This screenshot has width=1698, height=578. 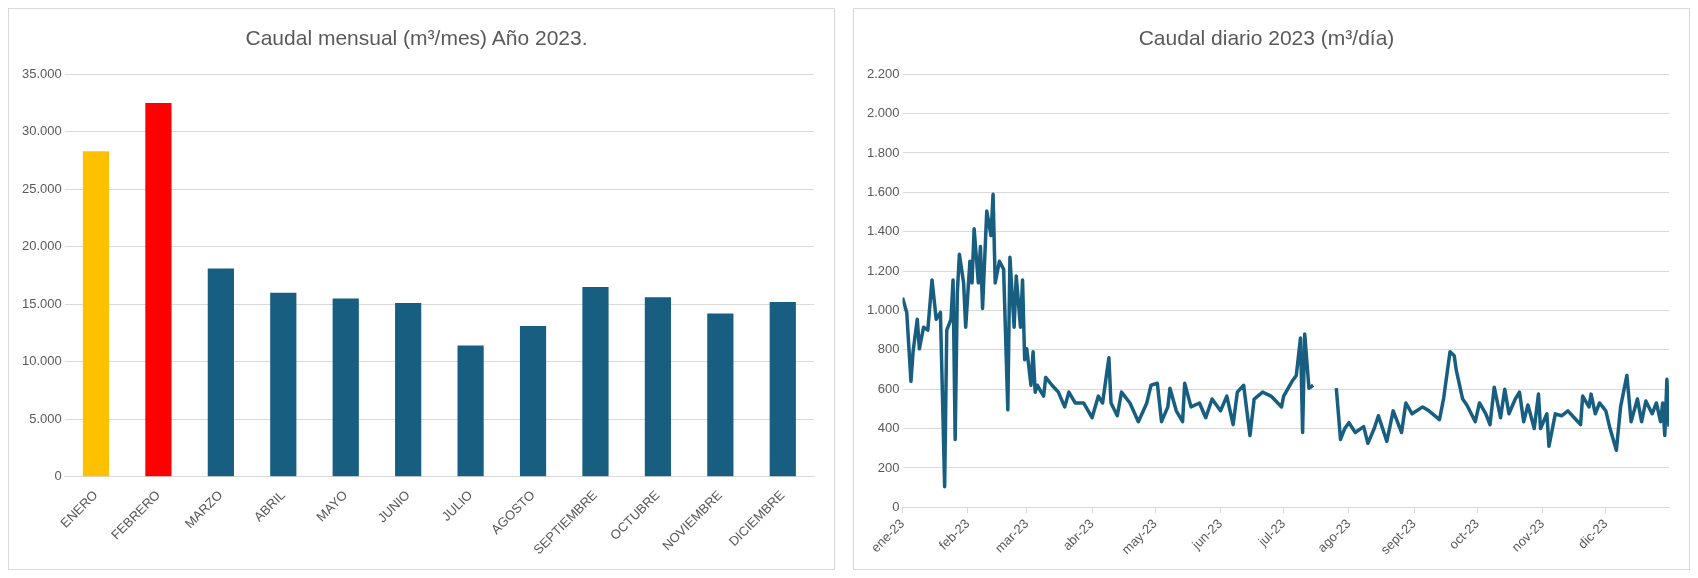 I want to click on y-tick-label: 35.000, so click(x=42, y=73).